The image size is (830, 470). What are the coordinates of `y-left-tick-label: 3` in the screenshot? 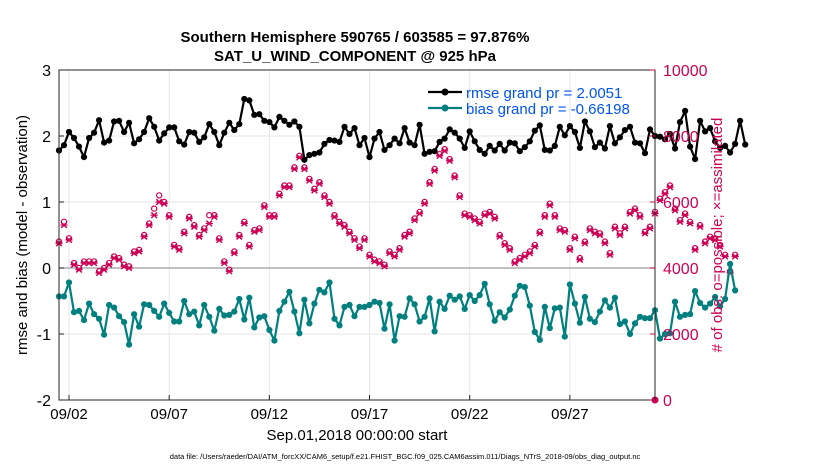 It's located at (46, 71).